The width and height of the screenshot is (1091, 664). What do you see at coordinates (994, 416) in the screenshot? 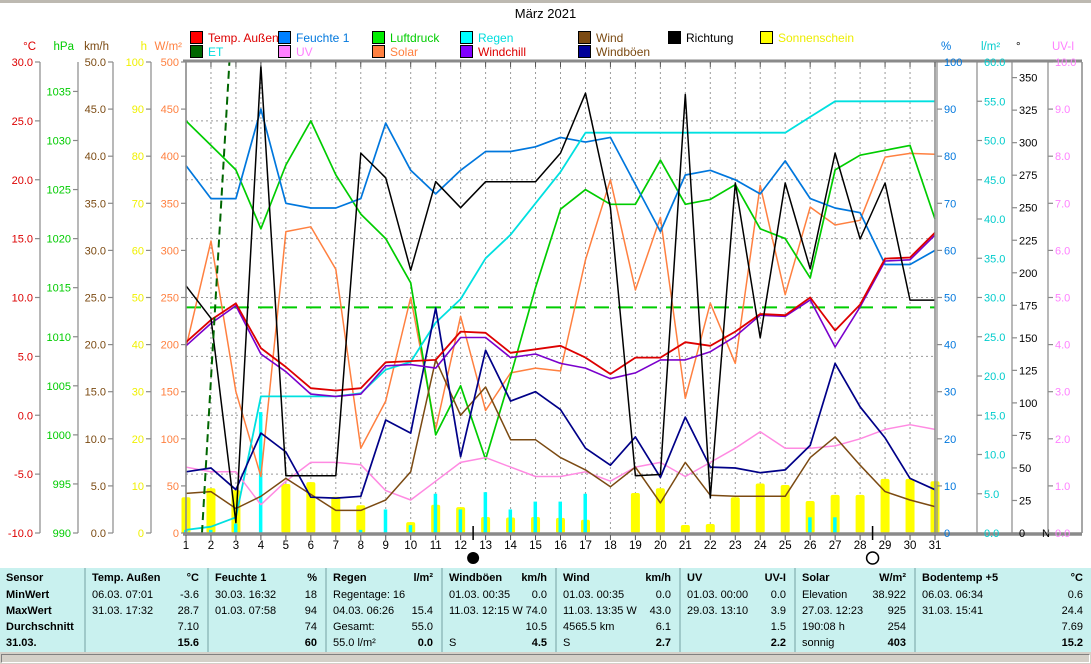
I see `svg-text: 15.0` at bounding box center [994, 416].